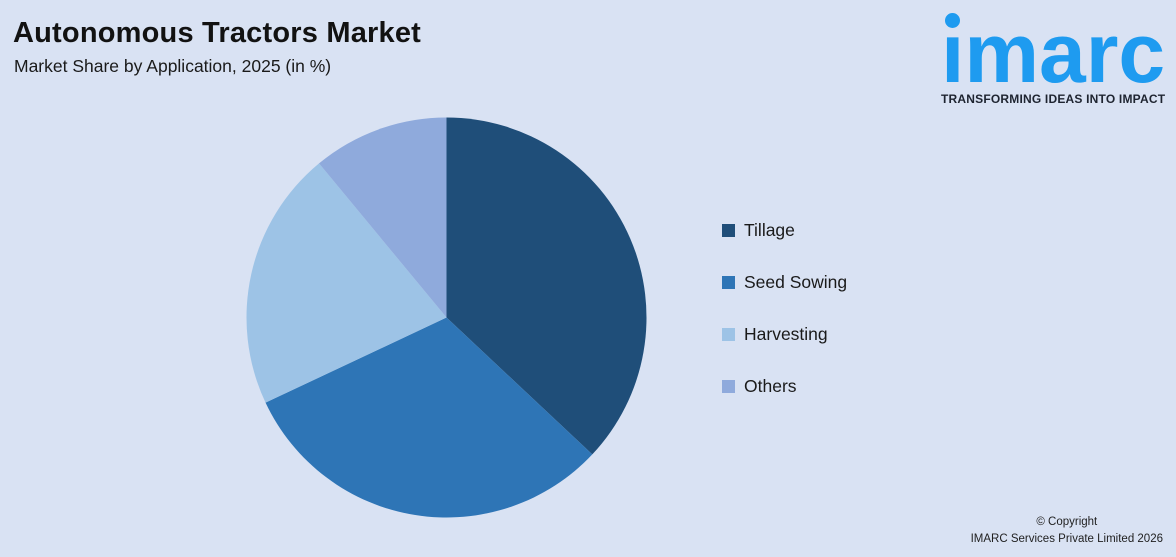  What do you see at coordinates (546, 286) in the screenshot?
I see `pie-slice-tillage` at bounding box center [546, 286].